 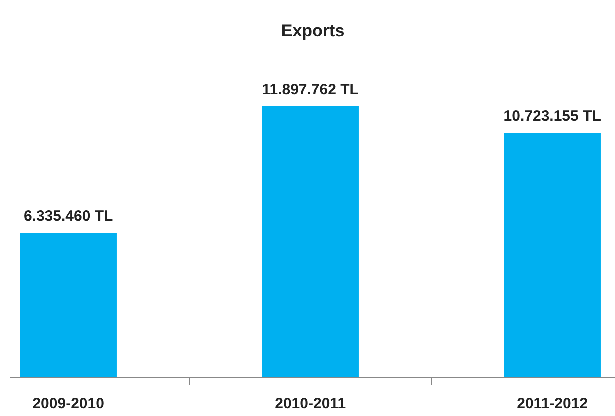 What do you see at coordinates (68, 404) in the screenshot?
I see `x-tick-label: 2009-2010` at bounding box center [68, 404].